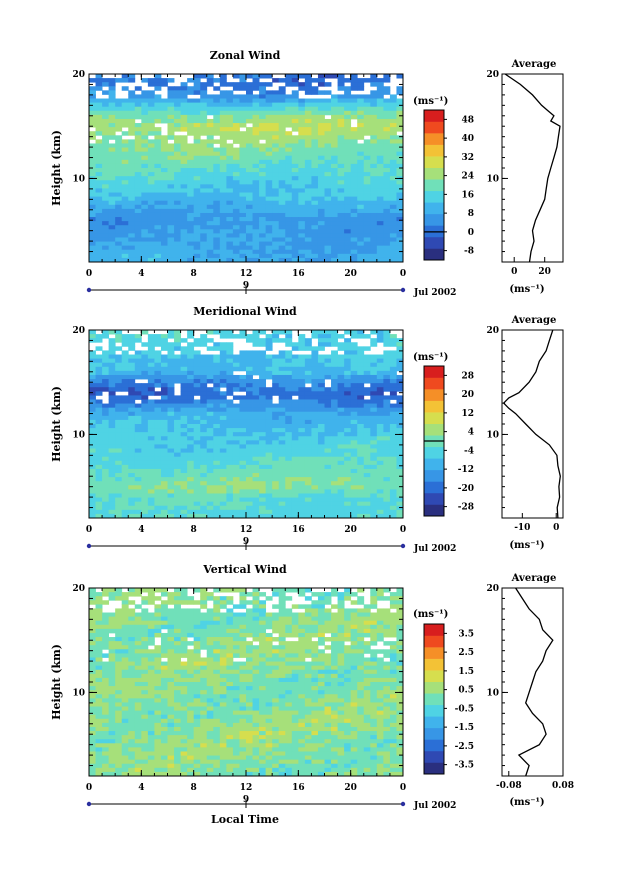 The width and height of the screenshot is (622, 873). Describe the element at coordinates (246, 542) in the screenshot. I see `date-axis-value: 9` at that location.